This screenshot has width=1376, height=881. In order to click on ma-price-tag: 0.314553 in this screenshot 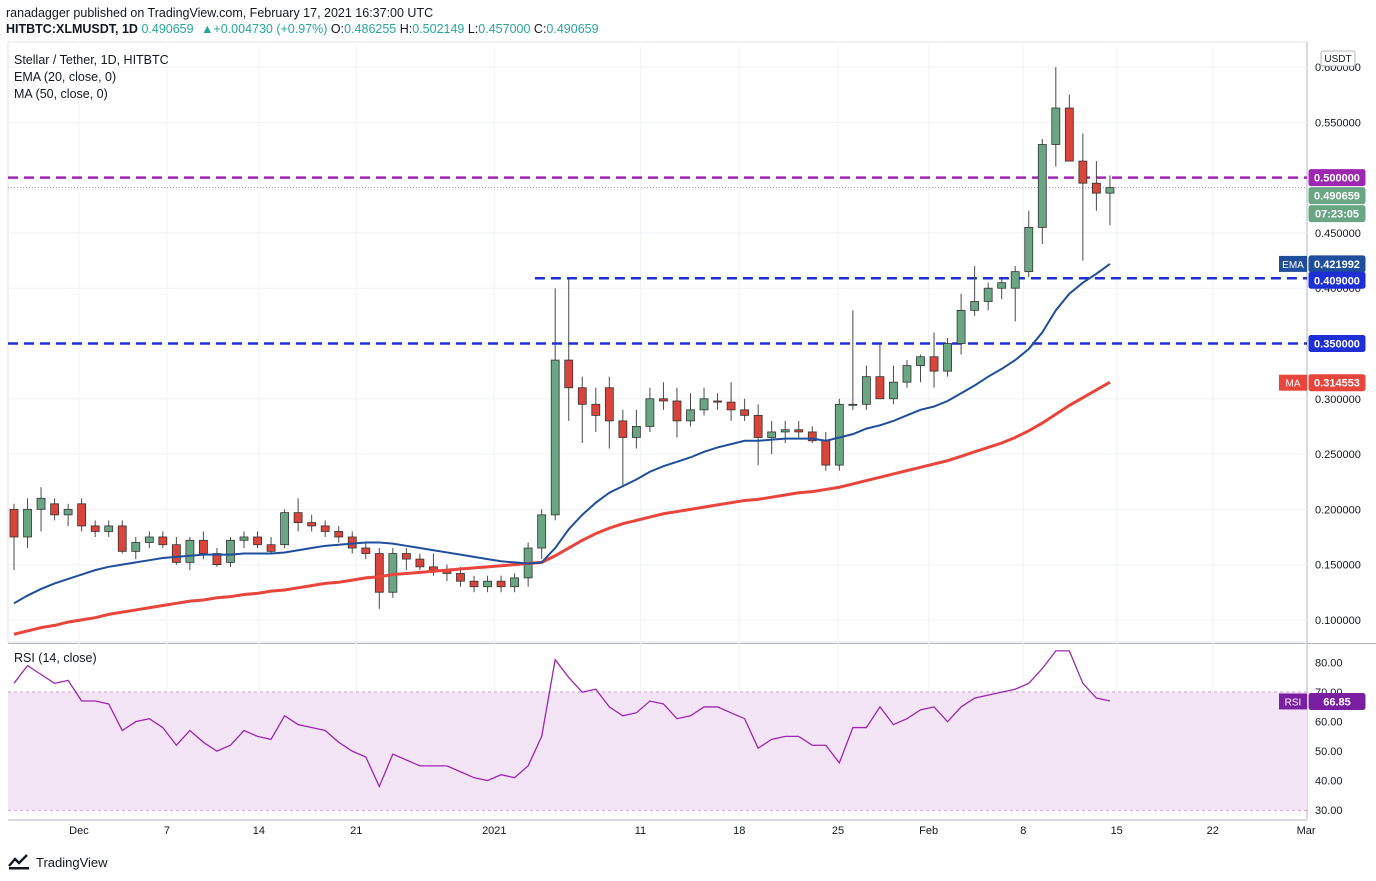, I will do `click(1337, 384)`.